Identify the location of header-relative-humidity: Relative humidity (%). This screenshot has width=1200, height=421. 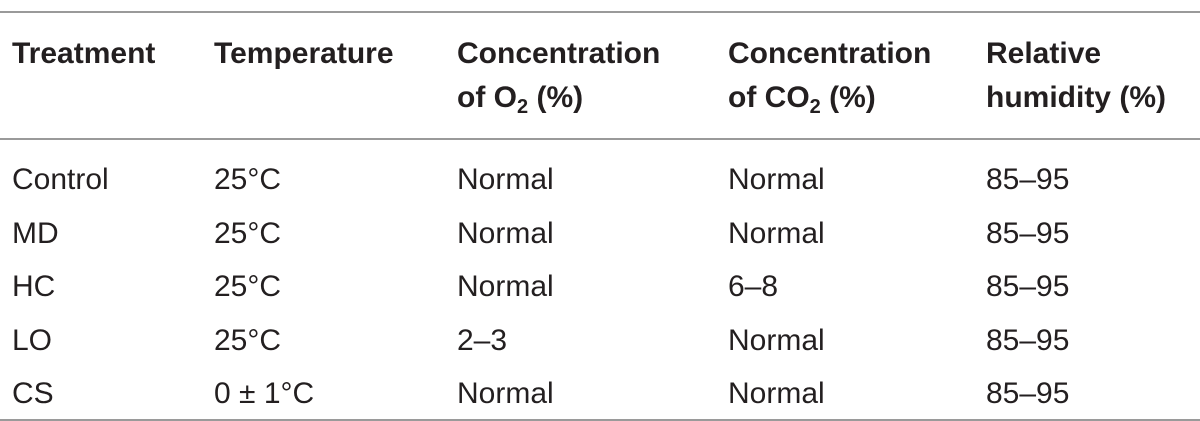
(1076, 76).